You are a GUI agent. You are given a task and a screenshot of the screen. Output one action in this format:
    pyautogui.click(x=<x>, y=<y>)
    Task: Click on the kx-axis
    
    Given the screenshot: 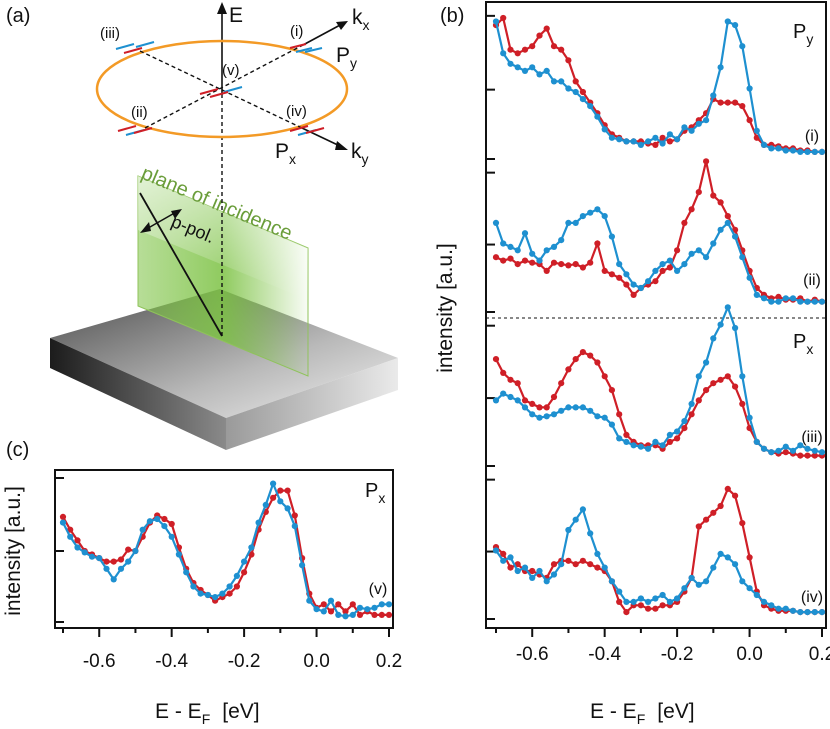 What is the action you would take?
    pyautogui.click(x=322, y=34)
    